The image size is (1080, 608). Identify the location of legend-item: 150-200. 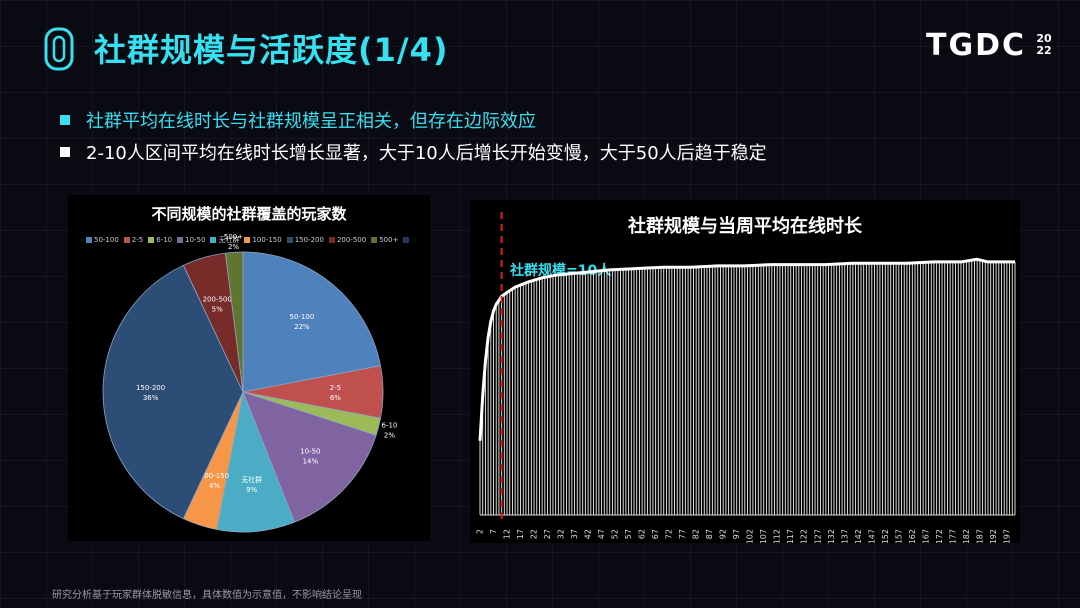
(305, 240).